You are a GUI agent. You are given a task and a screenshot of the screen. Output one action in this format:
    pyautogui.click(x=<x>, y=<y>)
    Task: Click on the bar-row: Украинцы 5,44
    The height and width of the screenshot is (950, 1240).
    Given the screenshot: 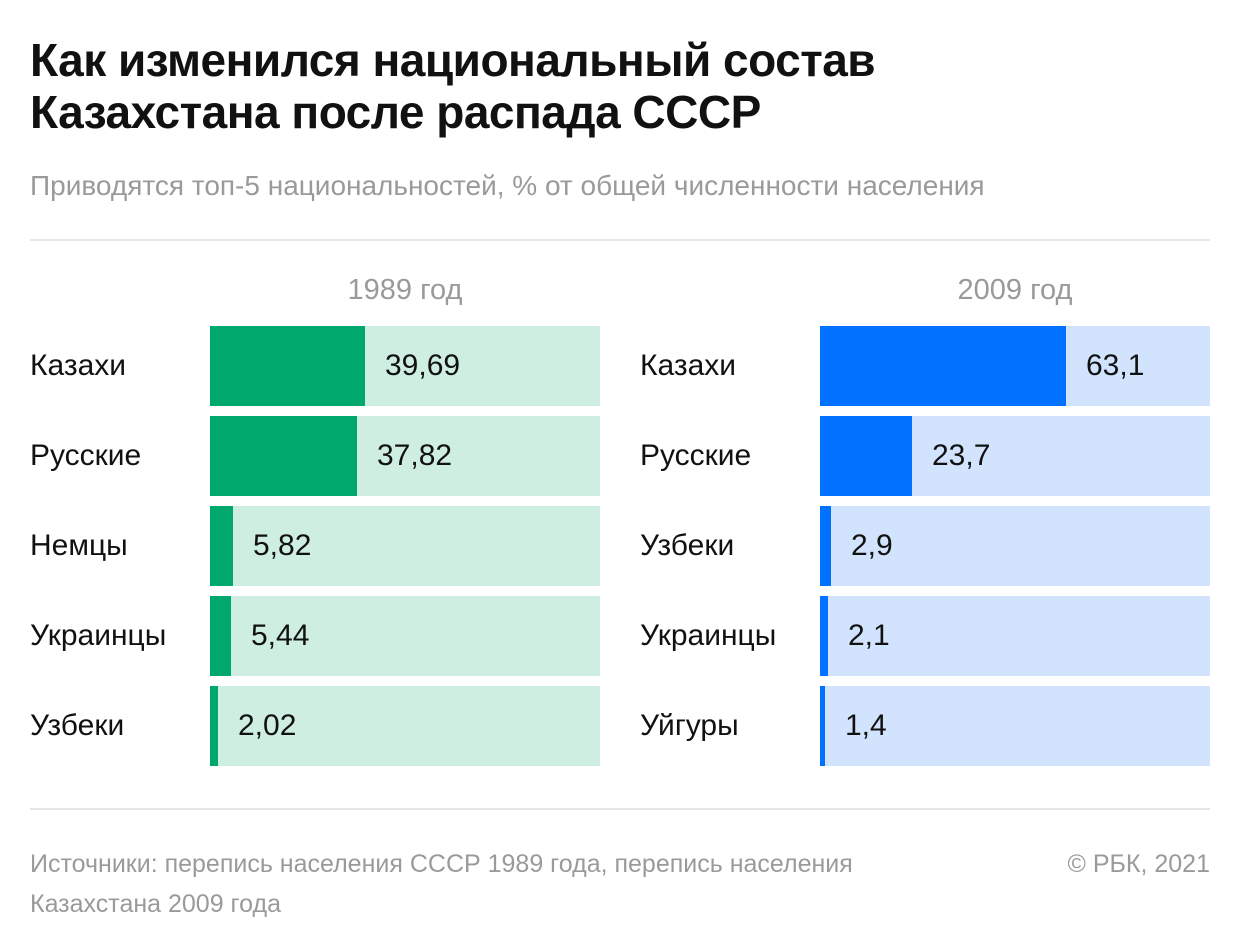 What is the action you would take?
    pyautogui.click(x=315, y=636)
    